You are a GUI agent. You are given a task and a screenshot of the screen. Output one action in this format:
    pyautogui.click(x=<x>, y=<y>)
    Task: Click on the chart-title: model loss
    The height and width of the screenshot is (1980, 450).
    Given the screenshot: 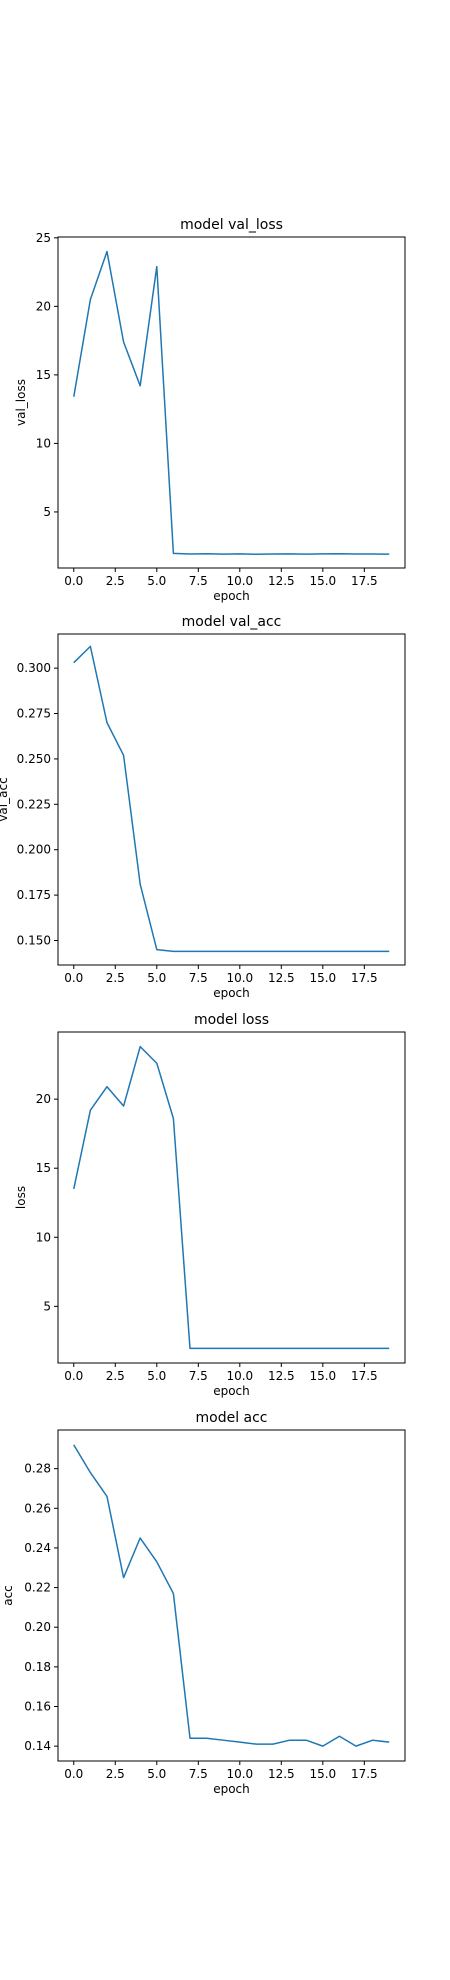 What is the action you would take?
    pyautogui.click(x=231, y=1020)
    